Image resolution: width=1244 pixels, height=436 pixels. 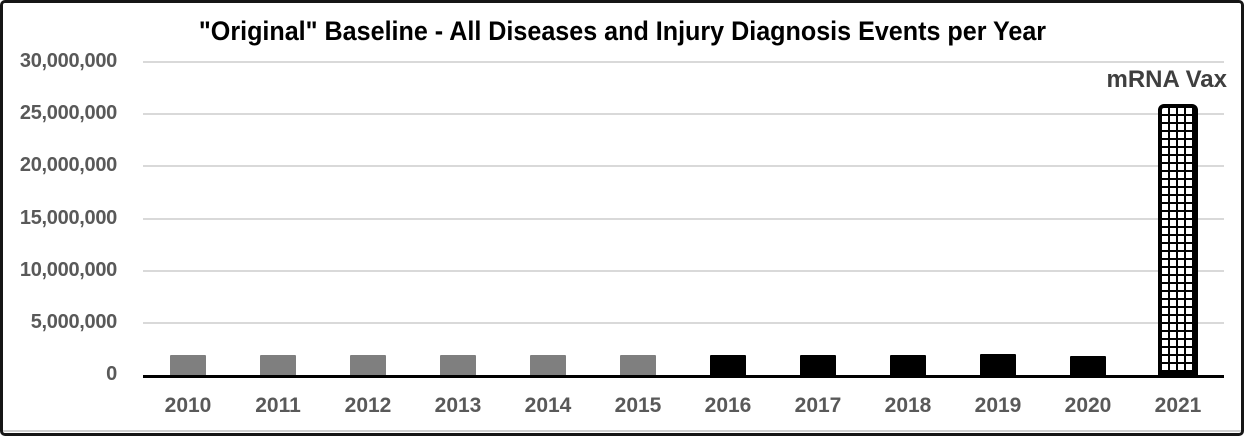 I want to click on bar-2015, so click(x=638, y=365).